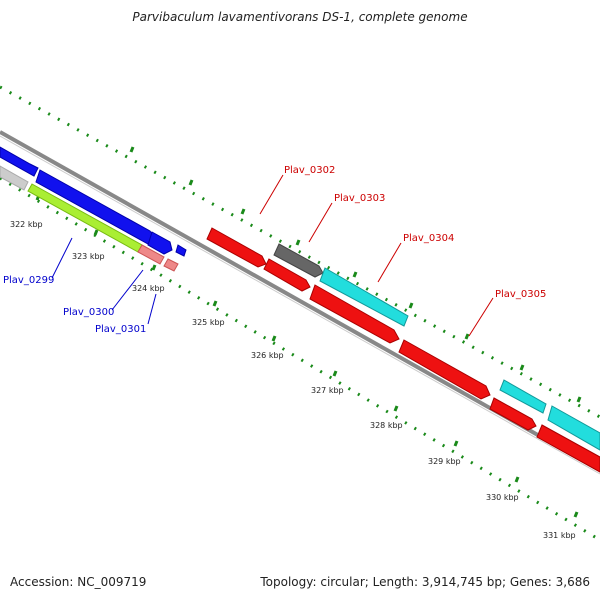 Image resolution: width=600 pixels, height=600 pixels. Describe the element at coordinates (148, 288) in the screenshot. I see `tick-label: 324 kbp` at that location.